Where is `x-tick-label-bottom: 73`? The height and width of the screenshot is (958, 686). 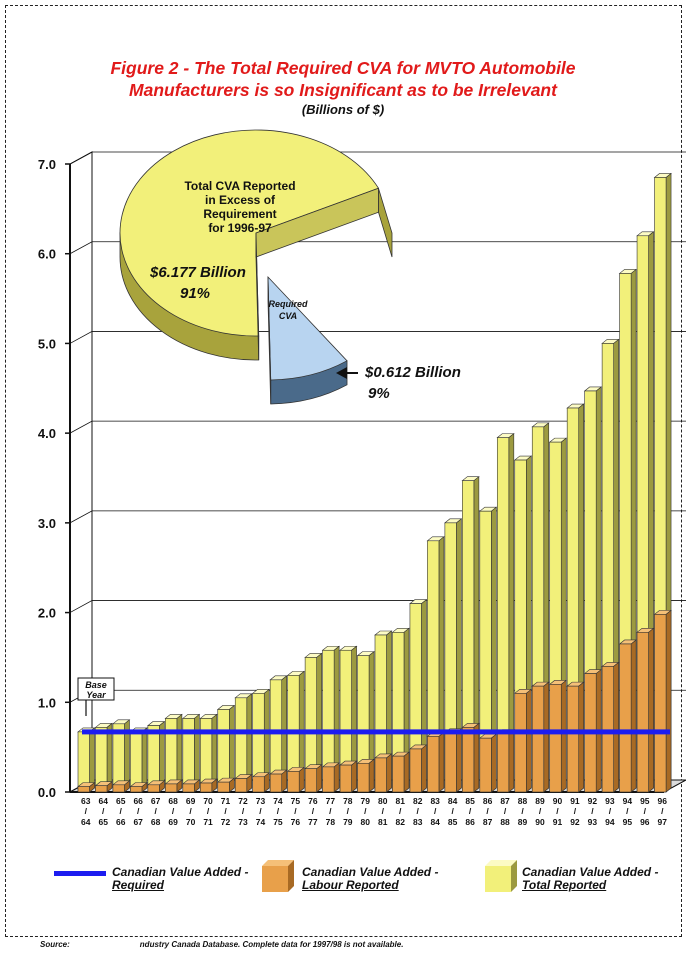 x-tick-label-bottom: 73 is located at coordinates (243, 822).